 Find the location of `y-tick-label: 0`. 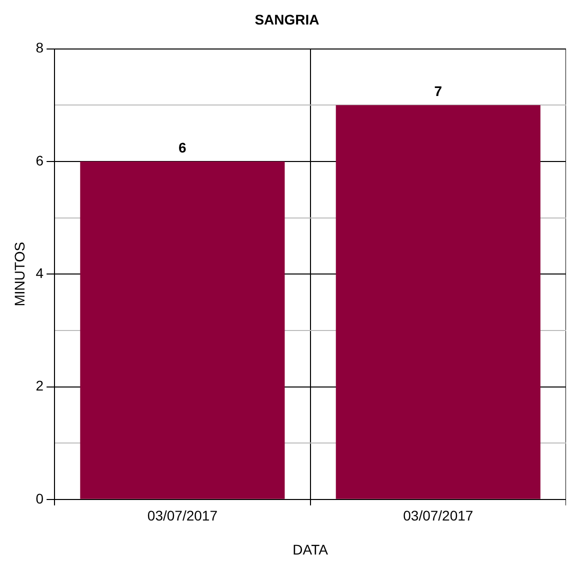

y-tick-label: 0 is located at coordinates (40, 498).